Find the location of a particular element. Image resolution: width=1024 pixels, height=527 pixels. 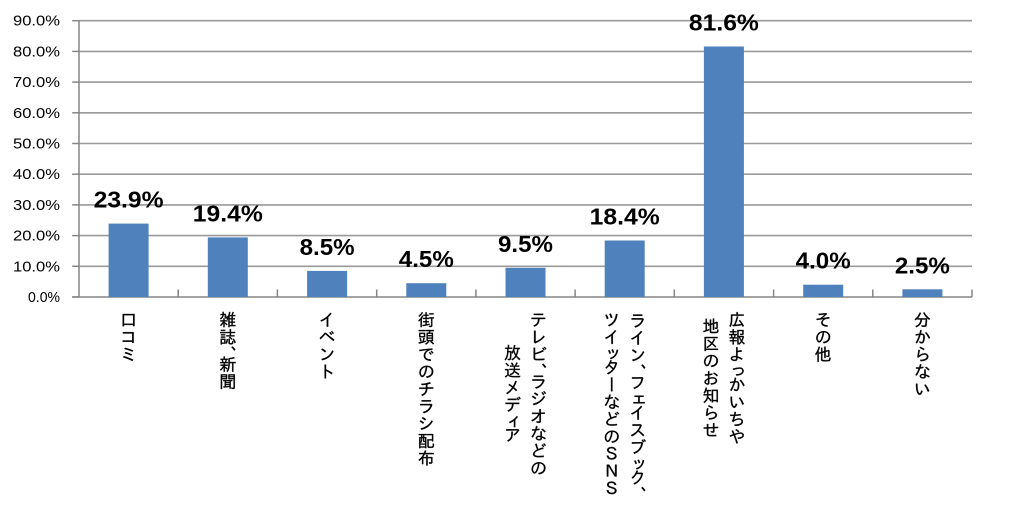

svg-text: 19.4% is located at coordinates (228, 213).